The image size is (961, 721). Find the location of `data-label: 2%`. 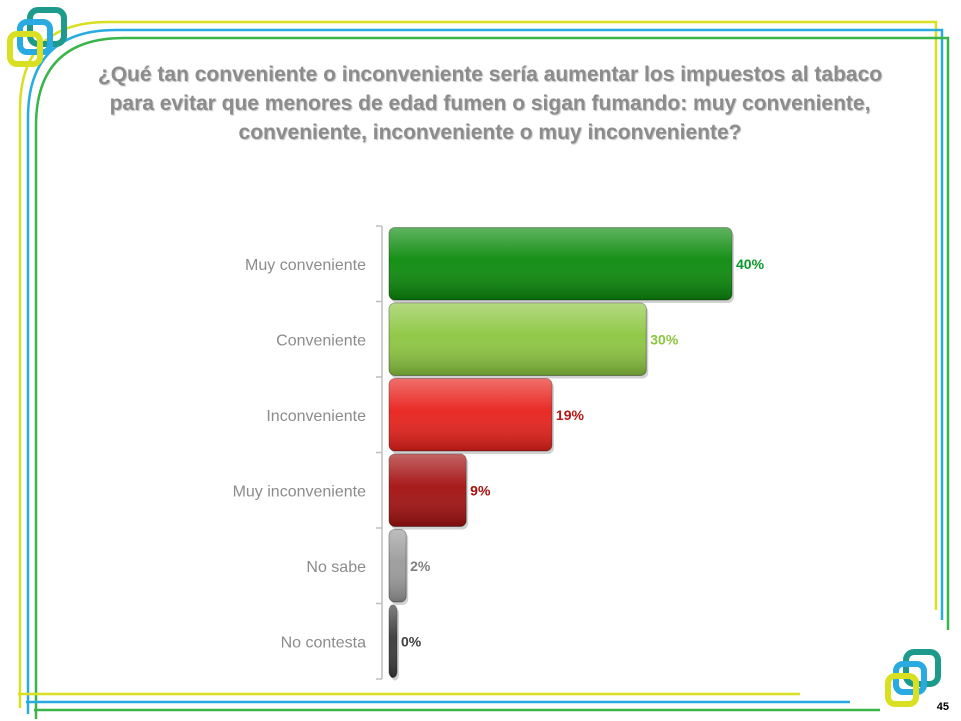

data-label: 2% is located at coordinates (420, 566).